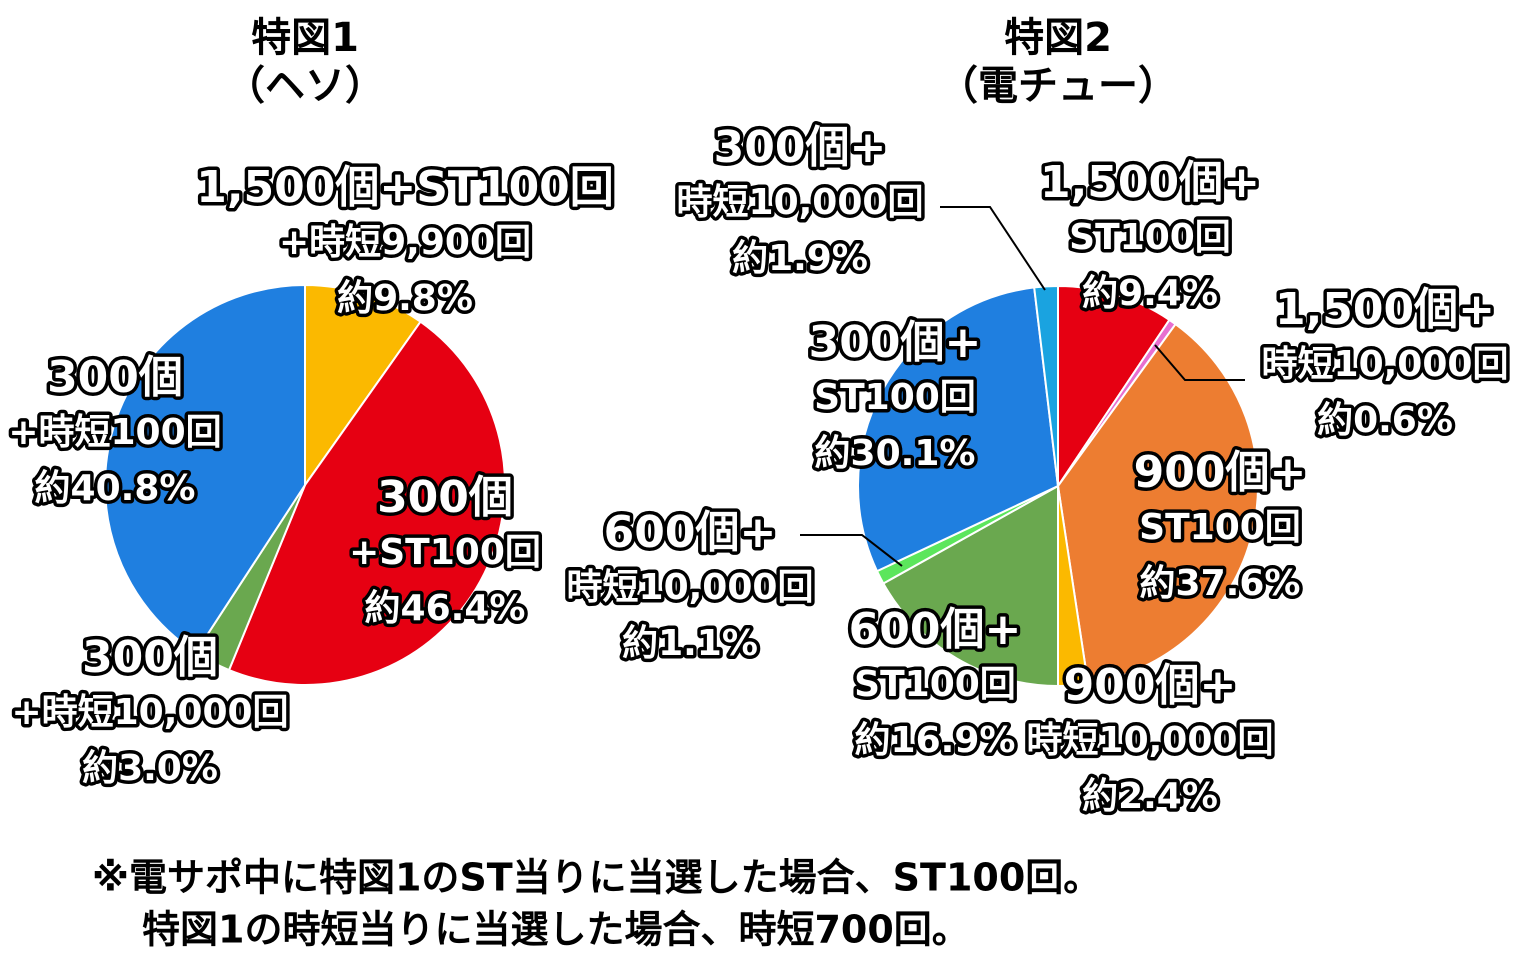 The height and width of the screenshot is (964, 1523). I want to click on chart-subtitle: （ヘソ）, so click(305, 86).